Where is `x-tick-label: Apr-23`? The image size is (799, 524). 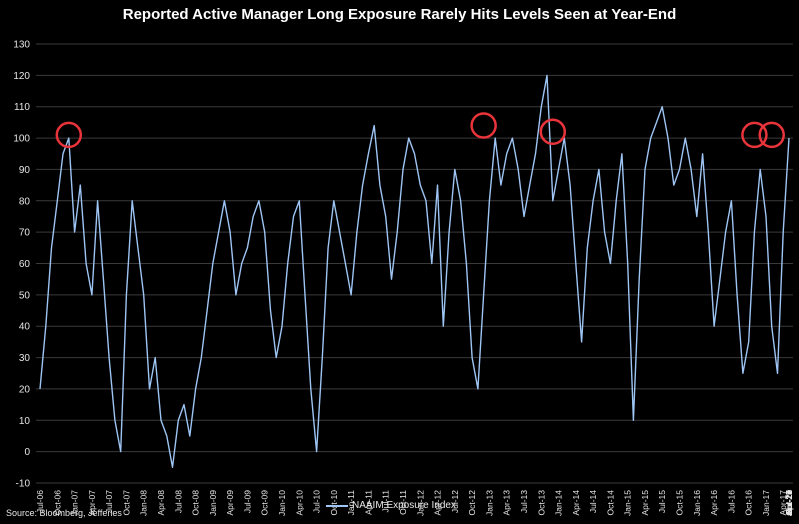 x-tick-label: Apr-23 is located at coordinates (789, 503).